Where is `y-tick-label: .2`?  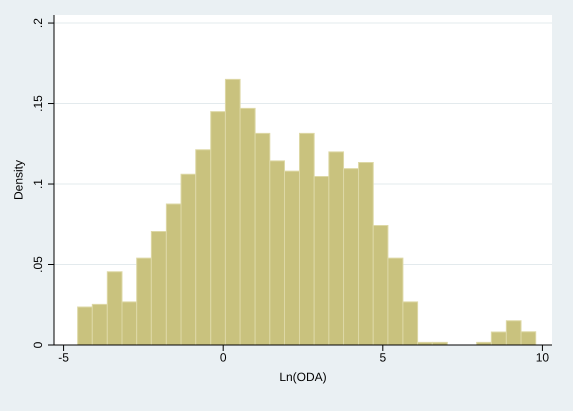 y-tick-label: .2 is located at coordinates (38, 23).